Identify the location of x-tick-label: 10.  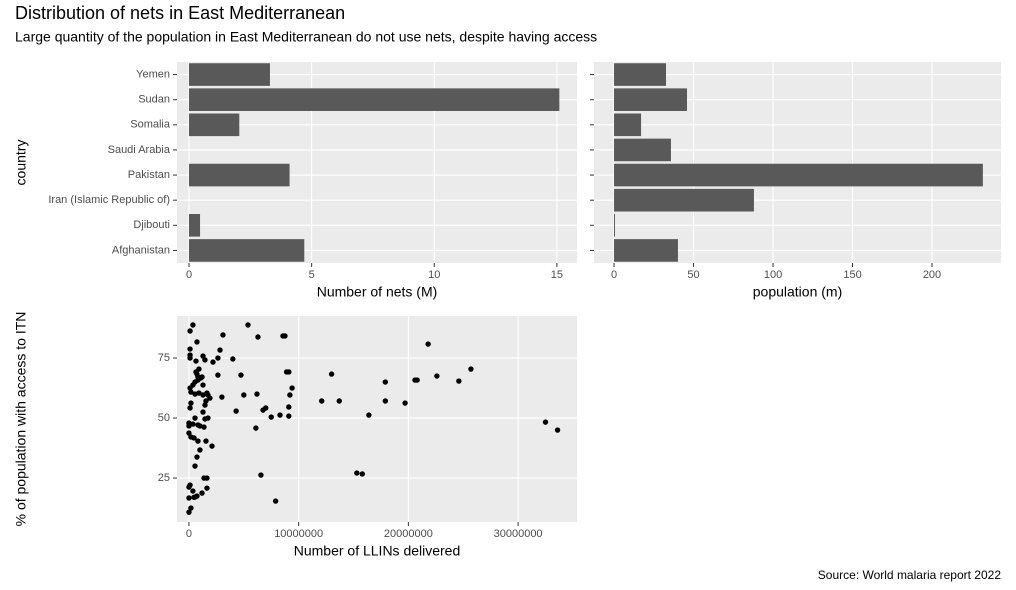
(434, 275).